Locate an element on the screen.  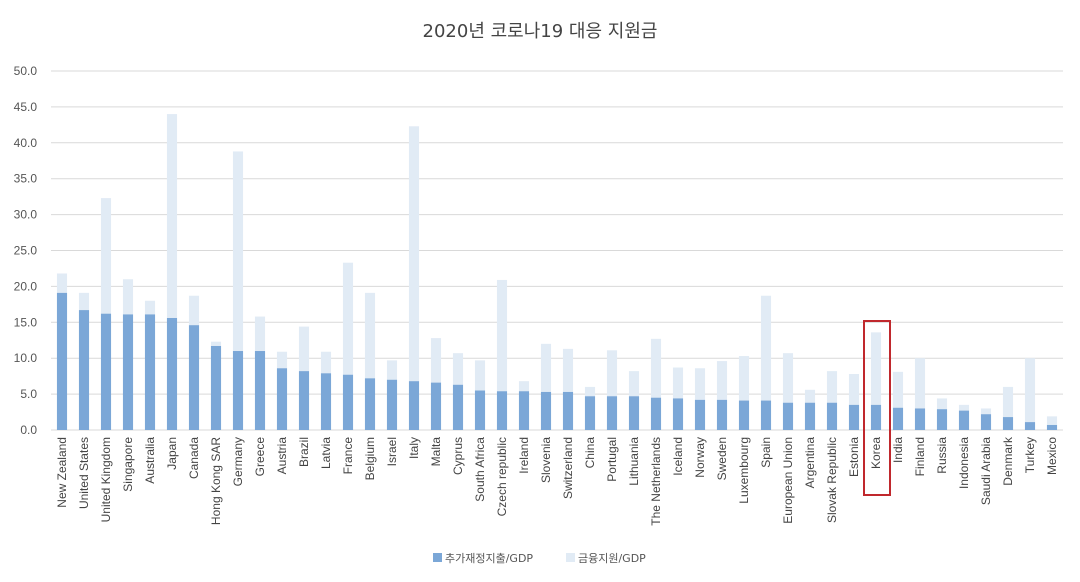
x-tick-label: Argentina is located at coordinates (810, 463).